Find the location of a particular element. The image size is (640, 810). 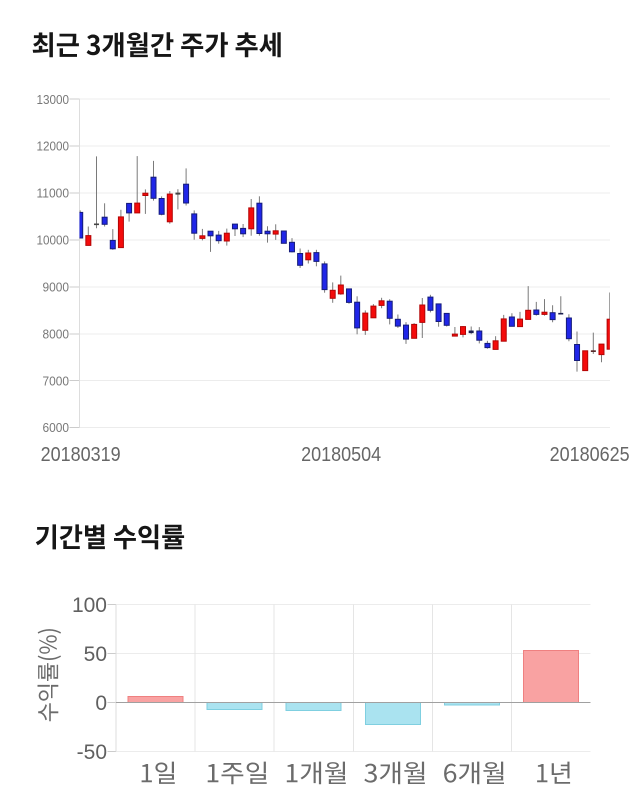

svg-text: 6000 is located at coordinates (56, 427).